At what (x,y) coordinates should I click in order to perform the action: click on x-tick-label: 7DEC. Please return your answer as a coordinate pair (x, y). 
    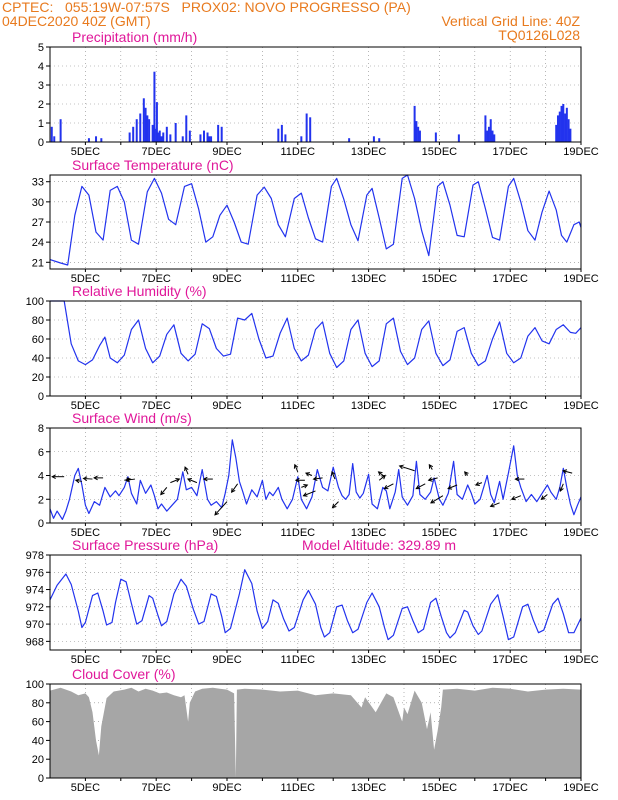
    Looking at the image, I should click on (156, 279).